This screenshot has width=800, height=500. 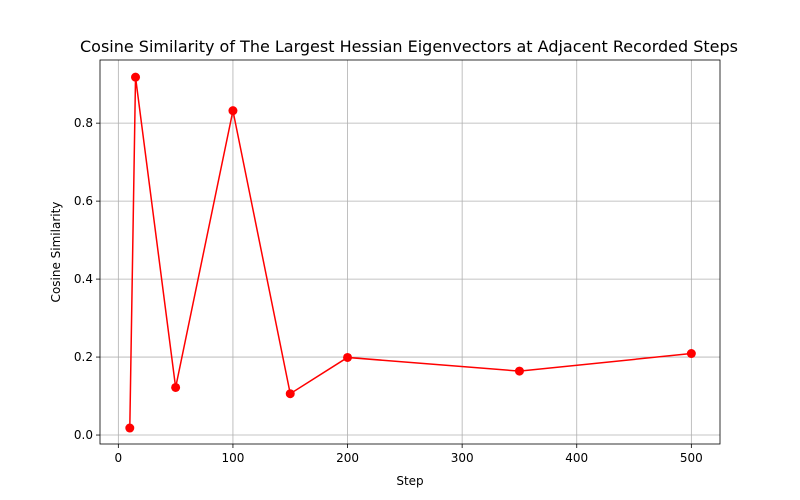 I want to click on x-tick-label: 200, so click(x=347, y=458).